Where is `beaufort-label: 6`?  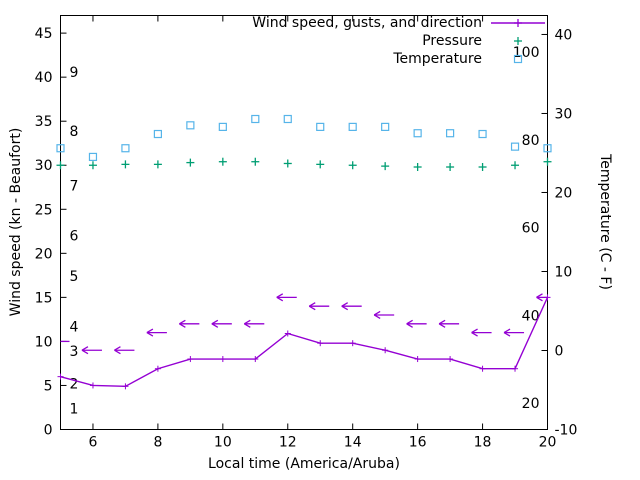 beaufort-label: 6 is located at coordinates (74, 237).